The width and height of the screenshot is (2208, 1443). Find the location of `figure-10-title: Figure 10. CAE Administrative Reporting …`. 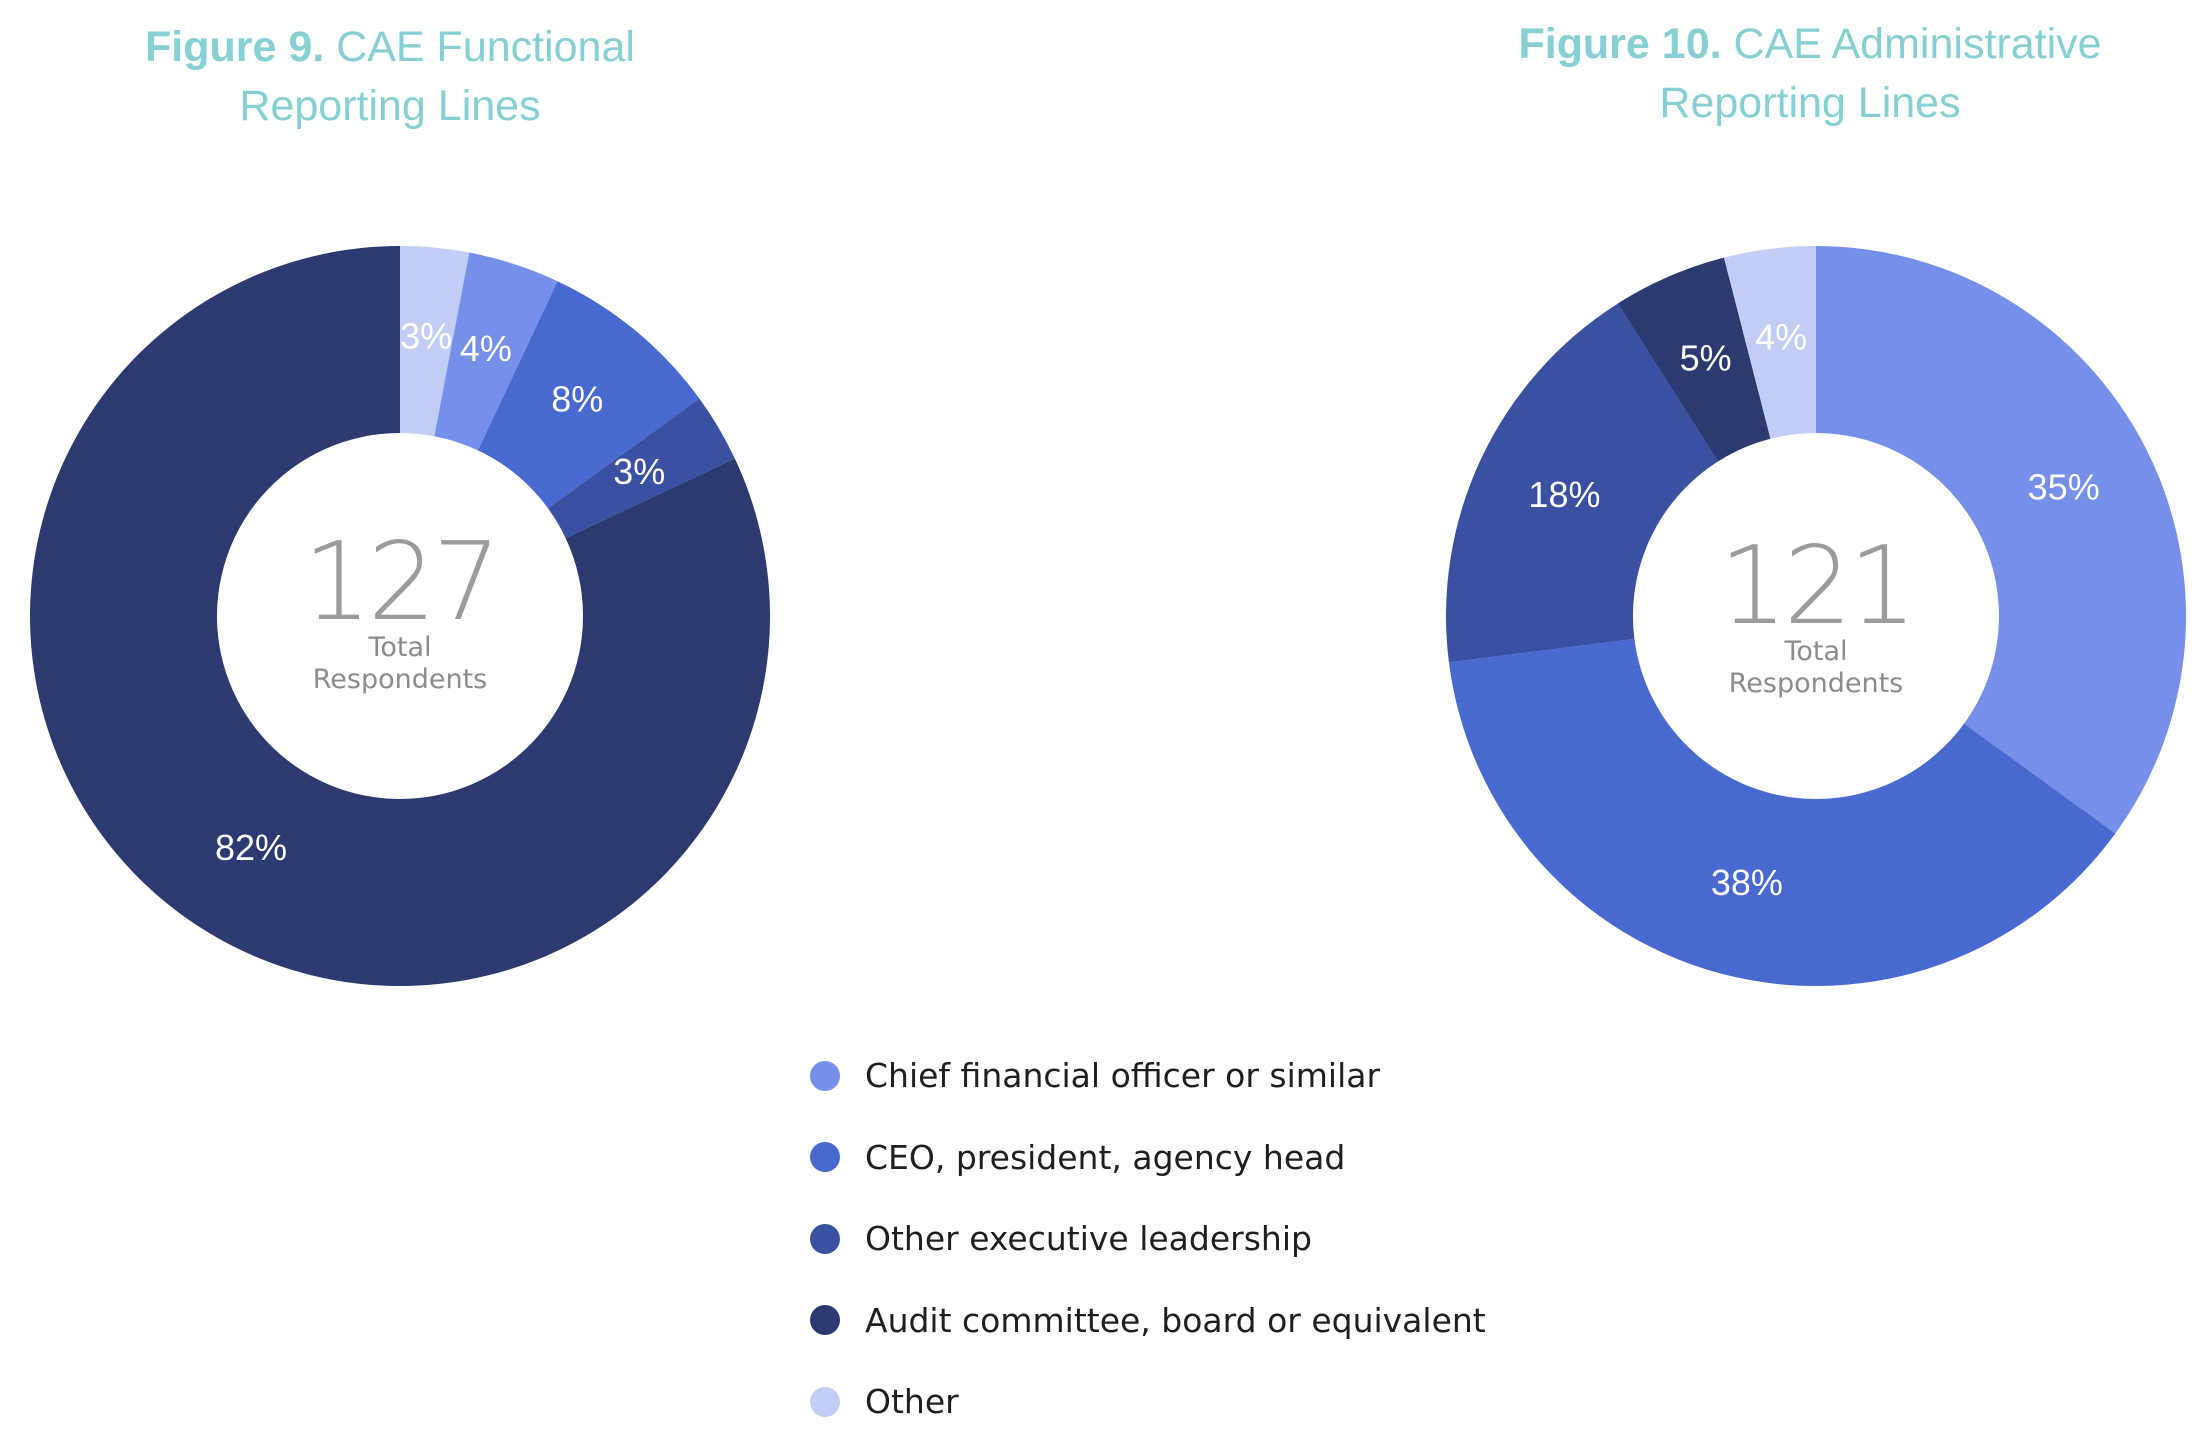

figure-10-title: Figure 10. CAE Administrative Reporting … is located at coordinates (1810, 74).